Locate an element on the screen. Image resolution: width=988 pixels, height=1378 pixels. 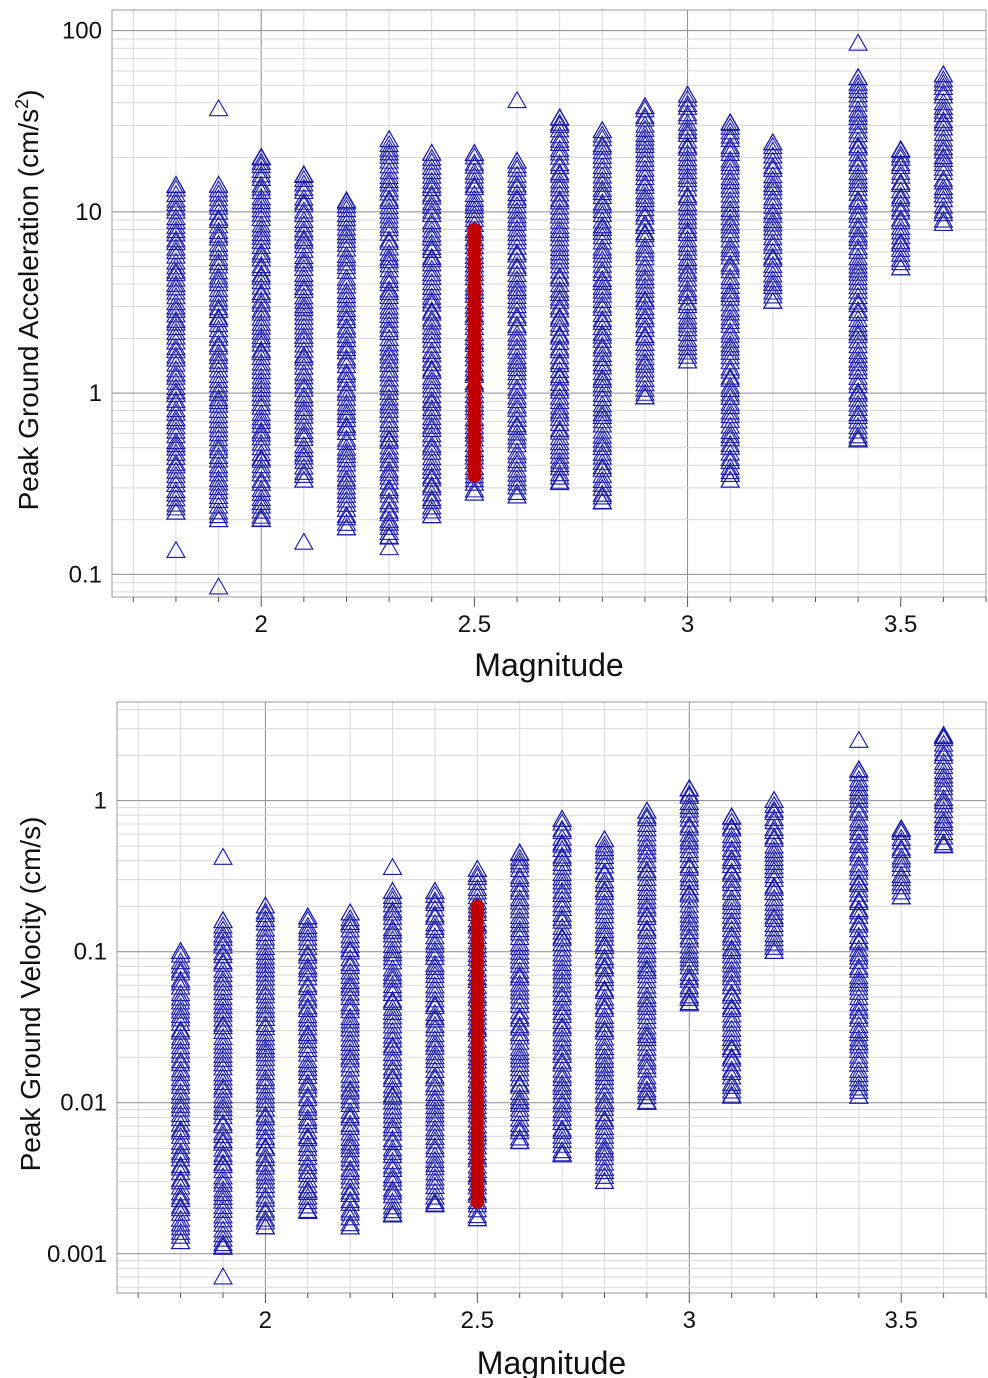
y-tick-label: 0.01 is located at coordinates (83, 1103).